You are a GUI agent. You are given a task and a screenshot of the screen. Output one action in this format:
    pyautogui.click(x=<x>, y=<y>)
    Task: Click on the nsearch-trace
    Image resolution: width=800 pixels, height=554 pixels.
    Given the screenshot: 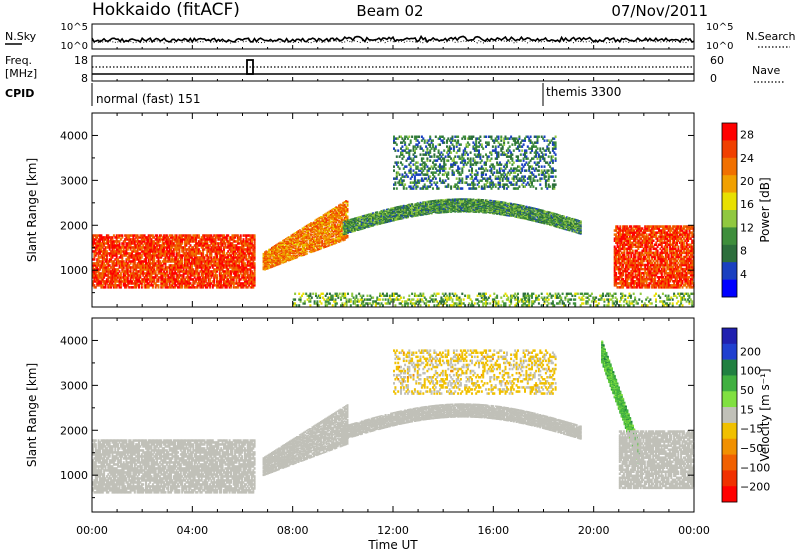 What is the action you would take?
    pyautogui.click(x=392, y=41)
    